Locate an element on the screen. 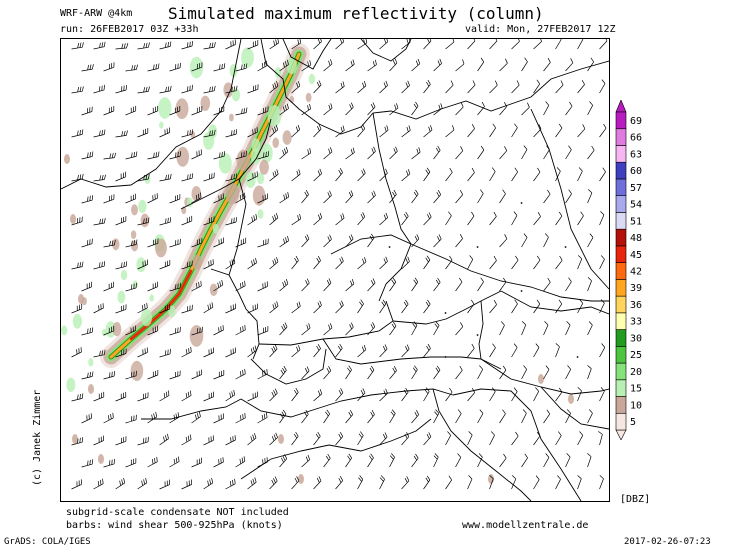 The image size is (732, 549). croatia-border is located at coordinates (517, 444).